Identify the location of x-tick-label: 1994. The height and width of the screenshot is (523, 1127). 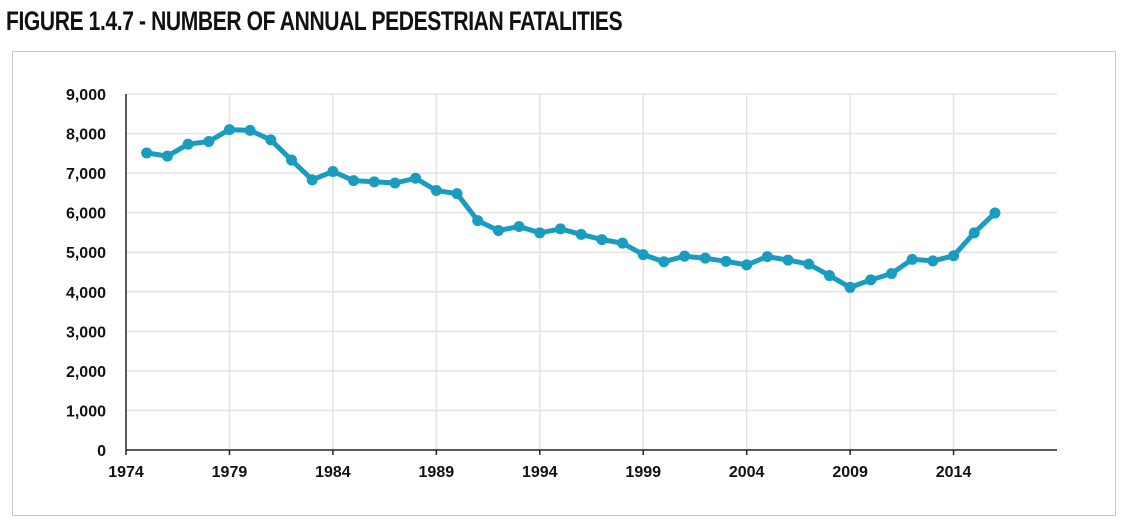
(540, 472).